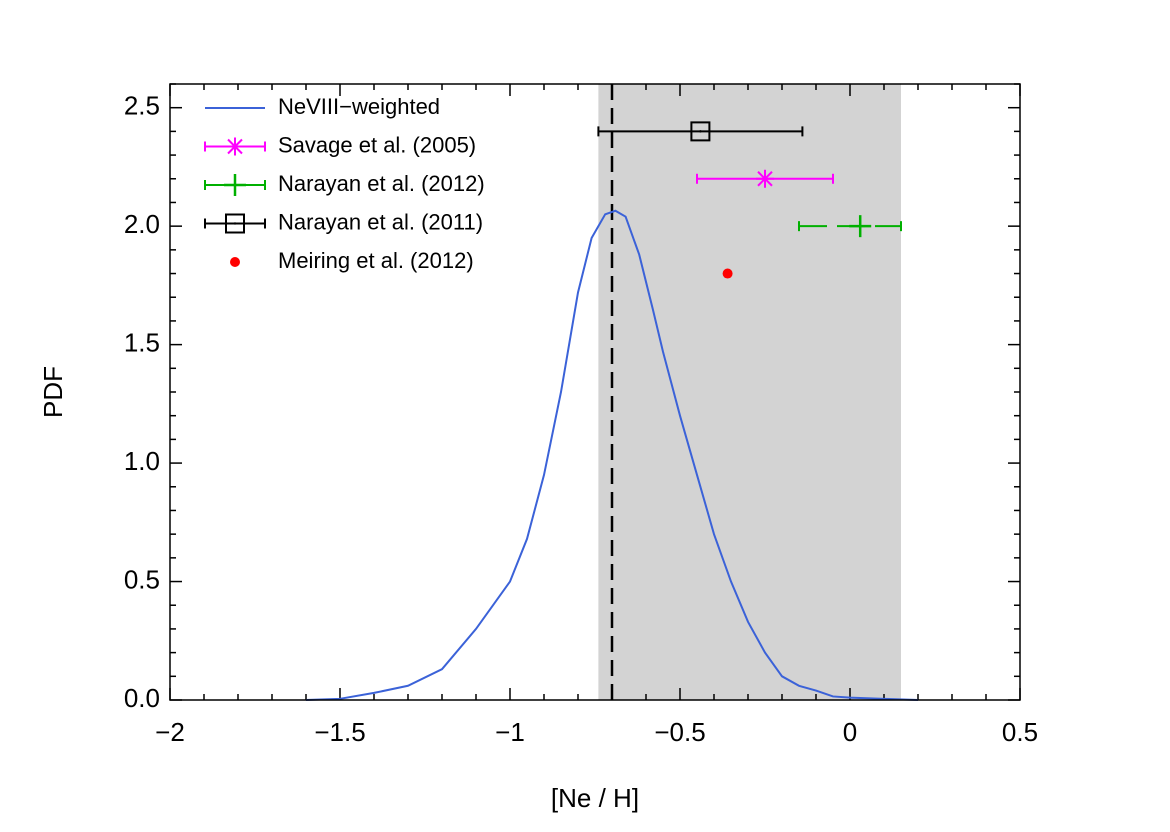  What do you see at coordinates (679, 732) in the screenshot?
I see `x-tick-label: −0.5` at bounding box center [679, 732].